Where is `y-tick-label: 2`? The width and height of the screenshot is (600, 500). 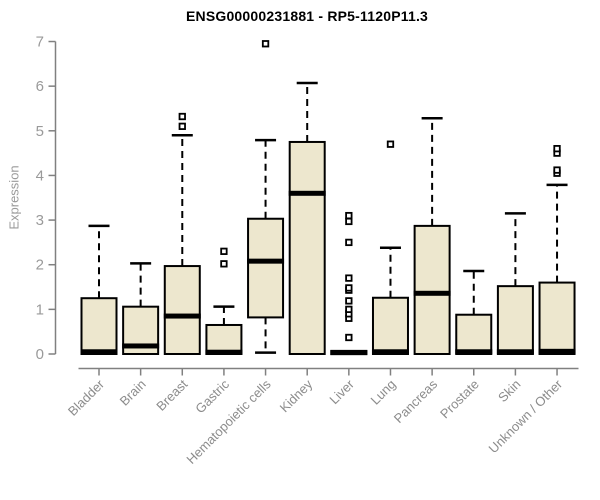
y-tick-label: 2 is located at coordinates (40, 265).